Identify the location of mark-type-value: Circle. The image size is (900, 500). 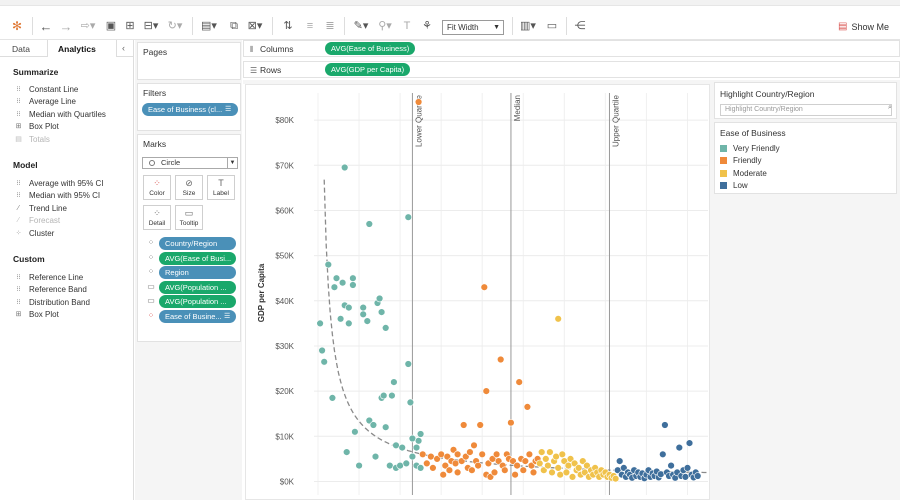
(171, 162).